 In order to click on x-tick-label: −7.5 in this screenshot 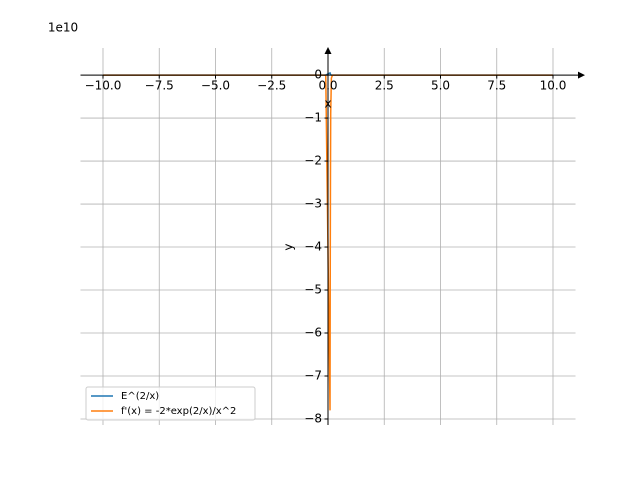, I will do `click(159, 86)`.